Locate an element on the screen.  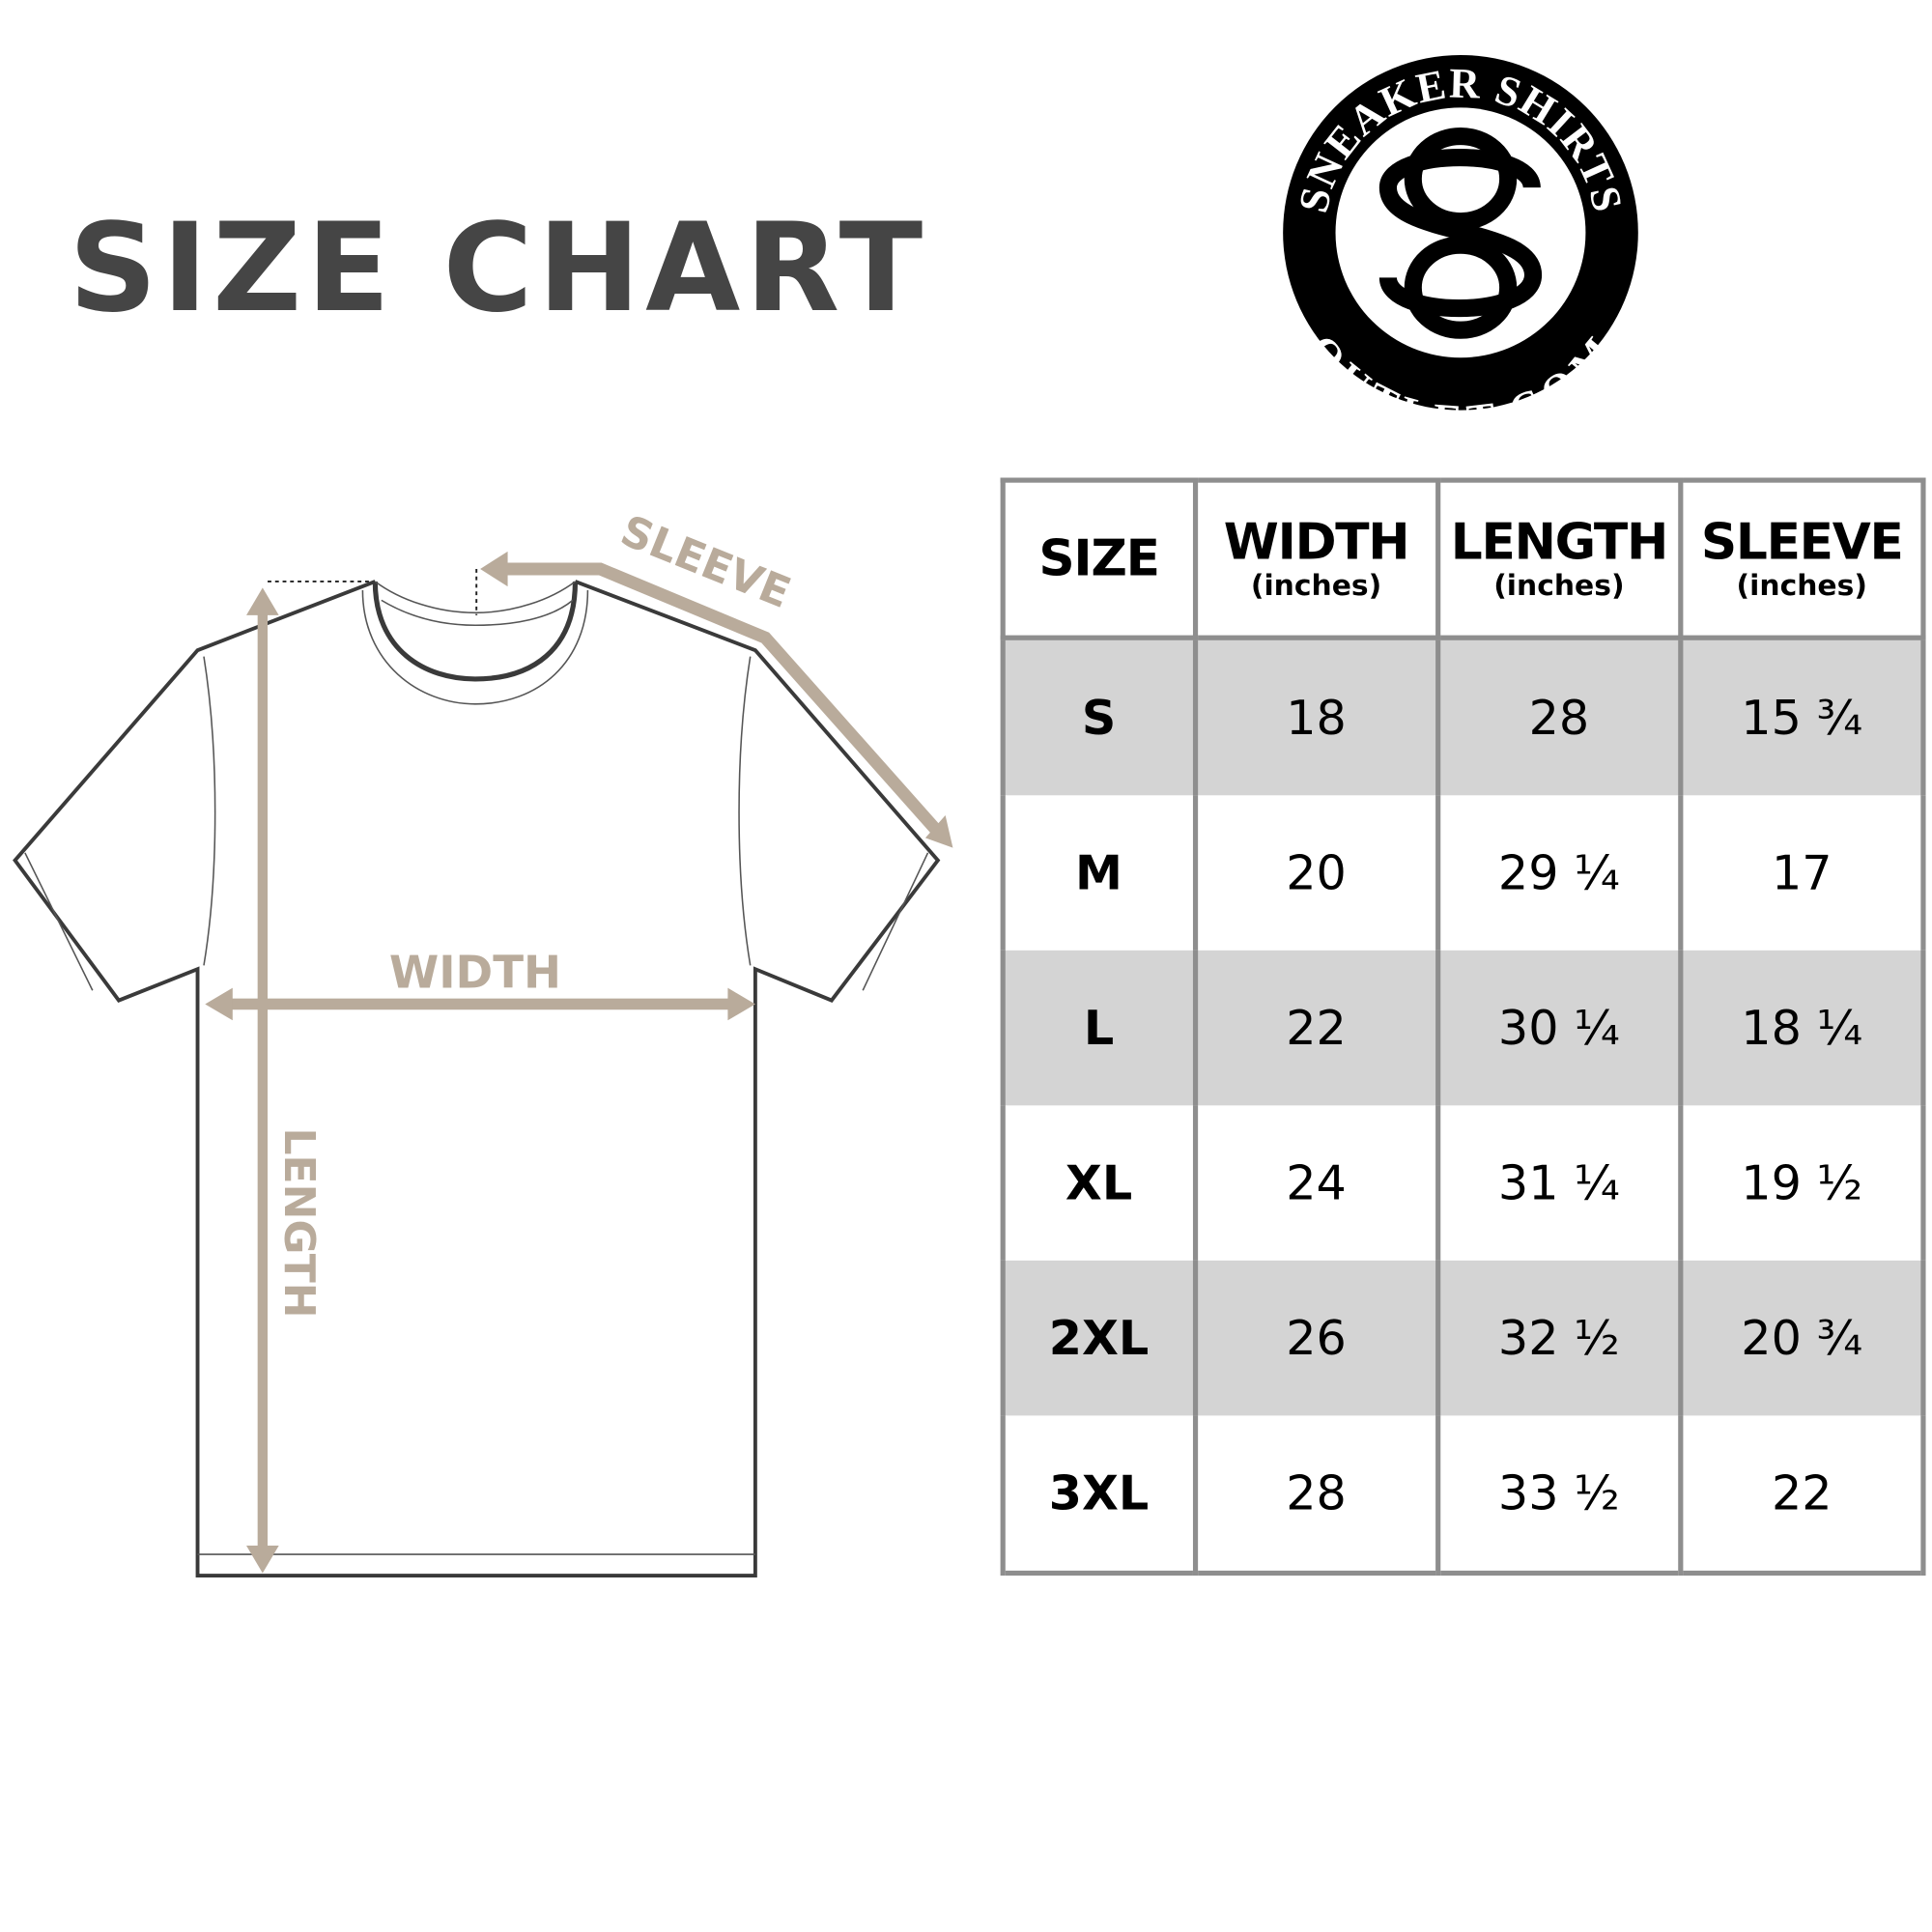
sleeve-cell: 15 ¾ is located at coordinates (1801, 717).